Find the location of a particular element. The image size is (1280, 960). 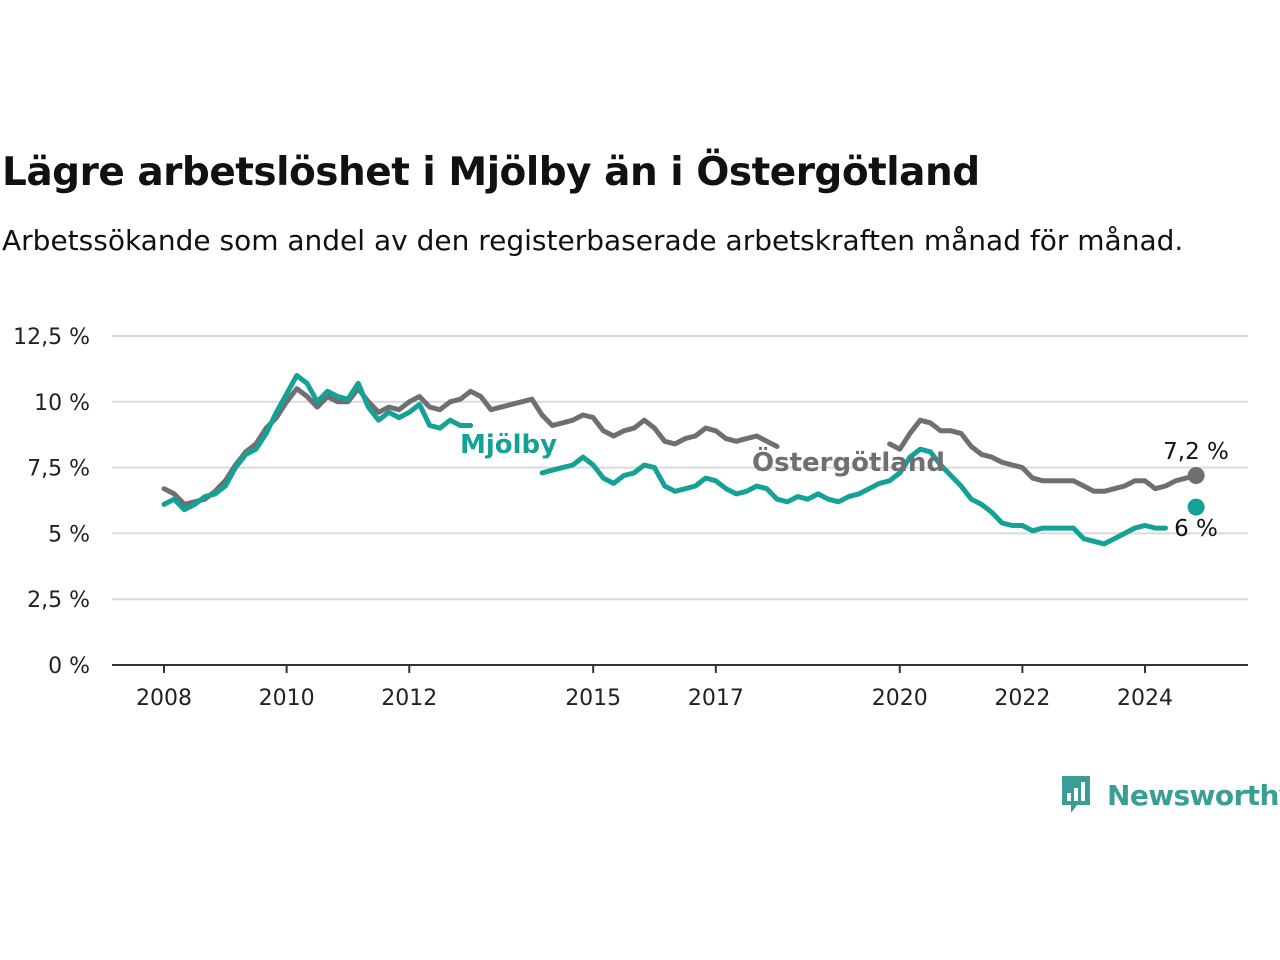

x-tick-label: 2012 is located at coordinates (409, 698).